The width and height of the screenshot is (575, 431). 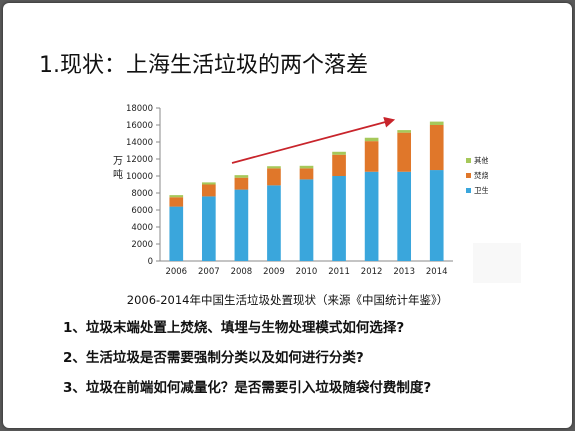 What do you see at coordinates (481, 175) in the screenshot?
I see `legend-label: 焚烧` at bounding box center [481, 175].